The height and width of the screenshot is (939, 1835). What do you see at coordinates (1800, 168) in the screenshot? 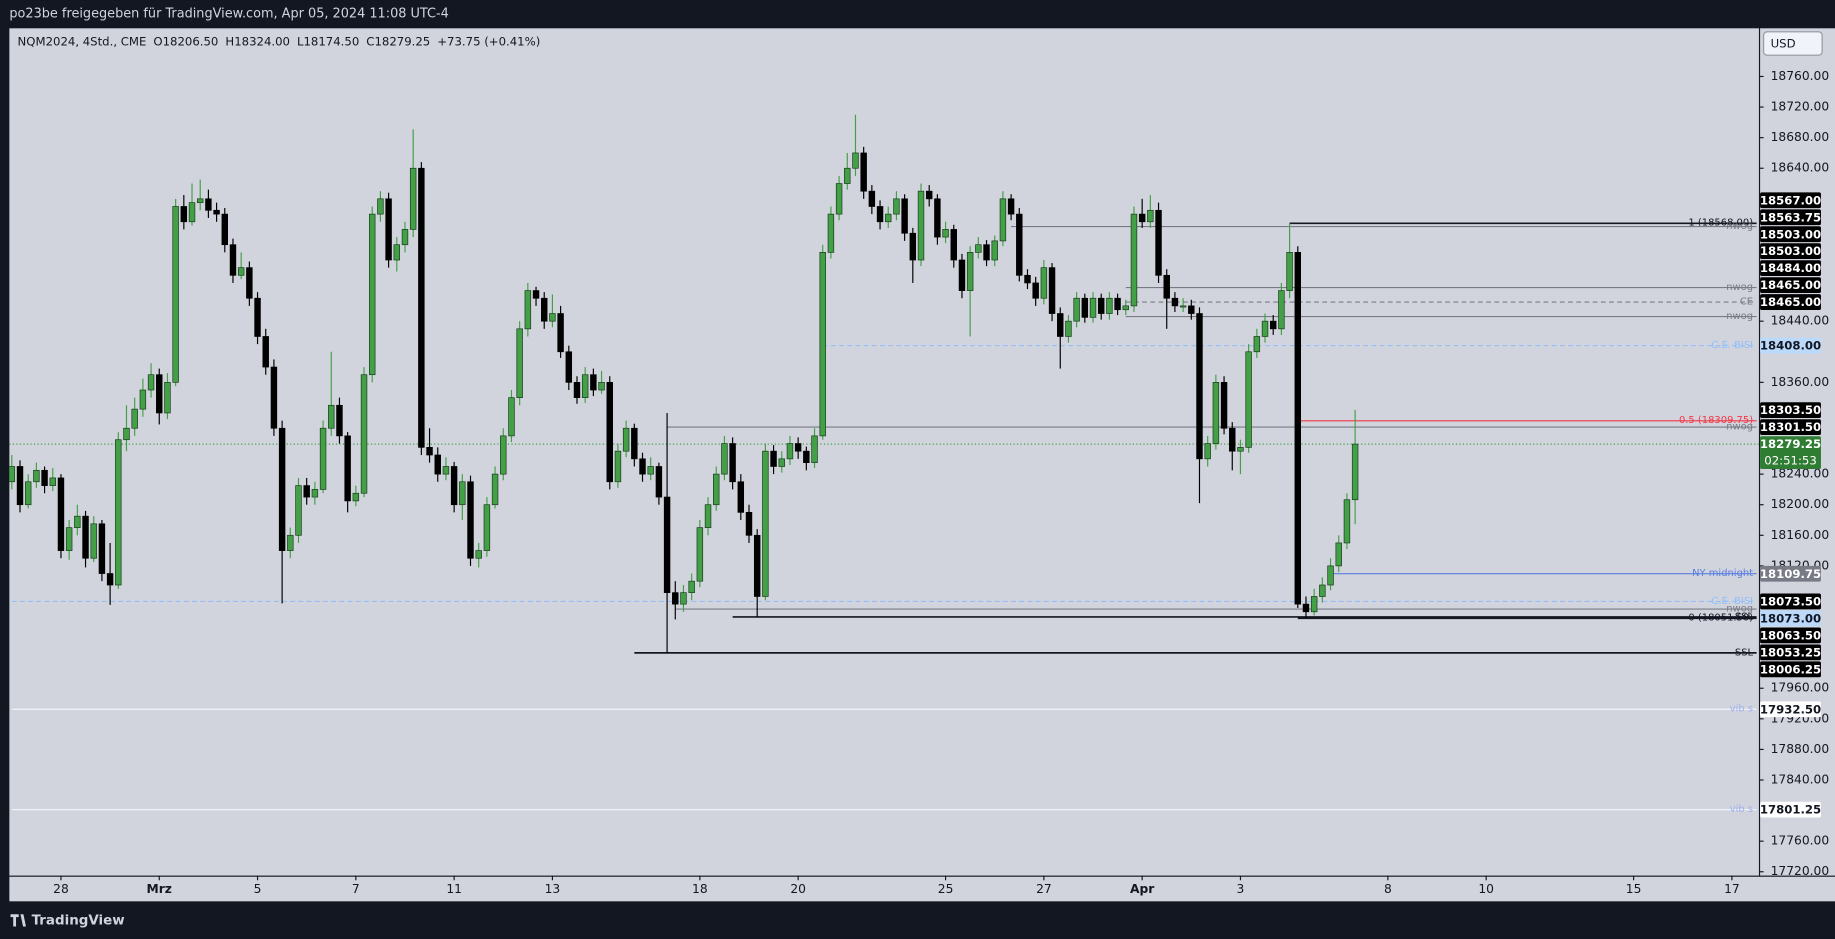
I see `y-tick-label: 18640.00` at bounding box center [1800, 168].